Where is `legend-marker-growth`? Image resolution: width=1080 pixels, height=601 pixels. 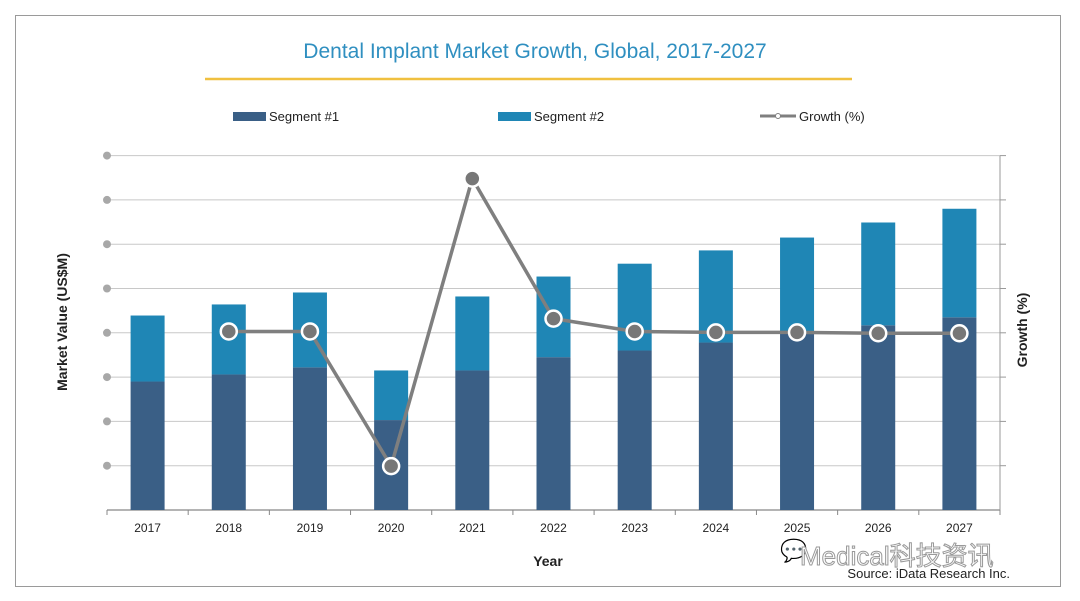 legend-marker-growth is located at coordinates (778, 116).